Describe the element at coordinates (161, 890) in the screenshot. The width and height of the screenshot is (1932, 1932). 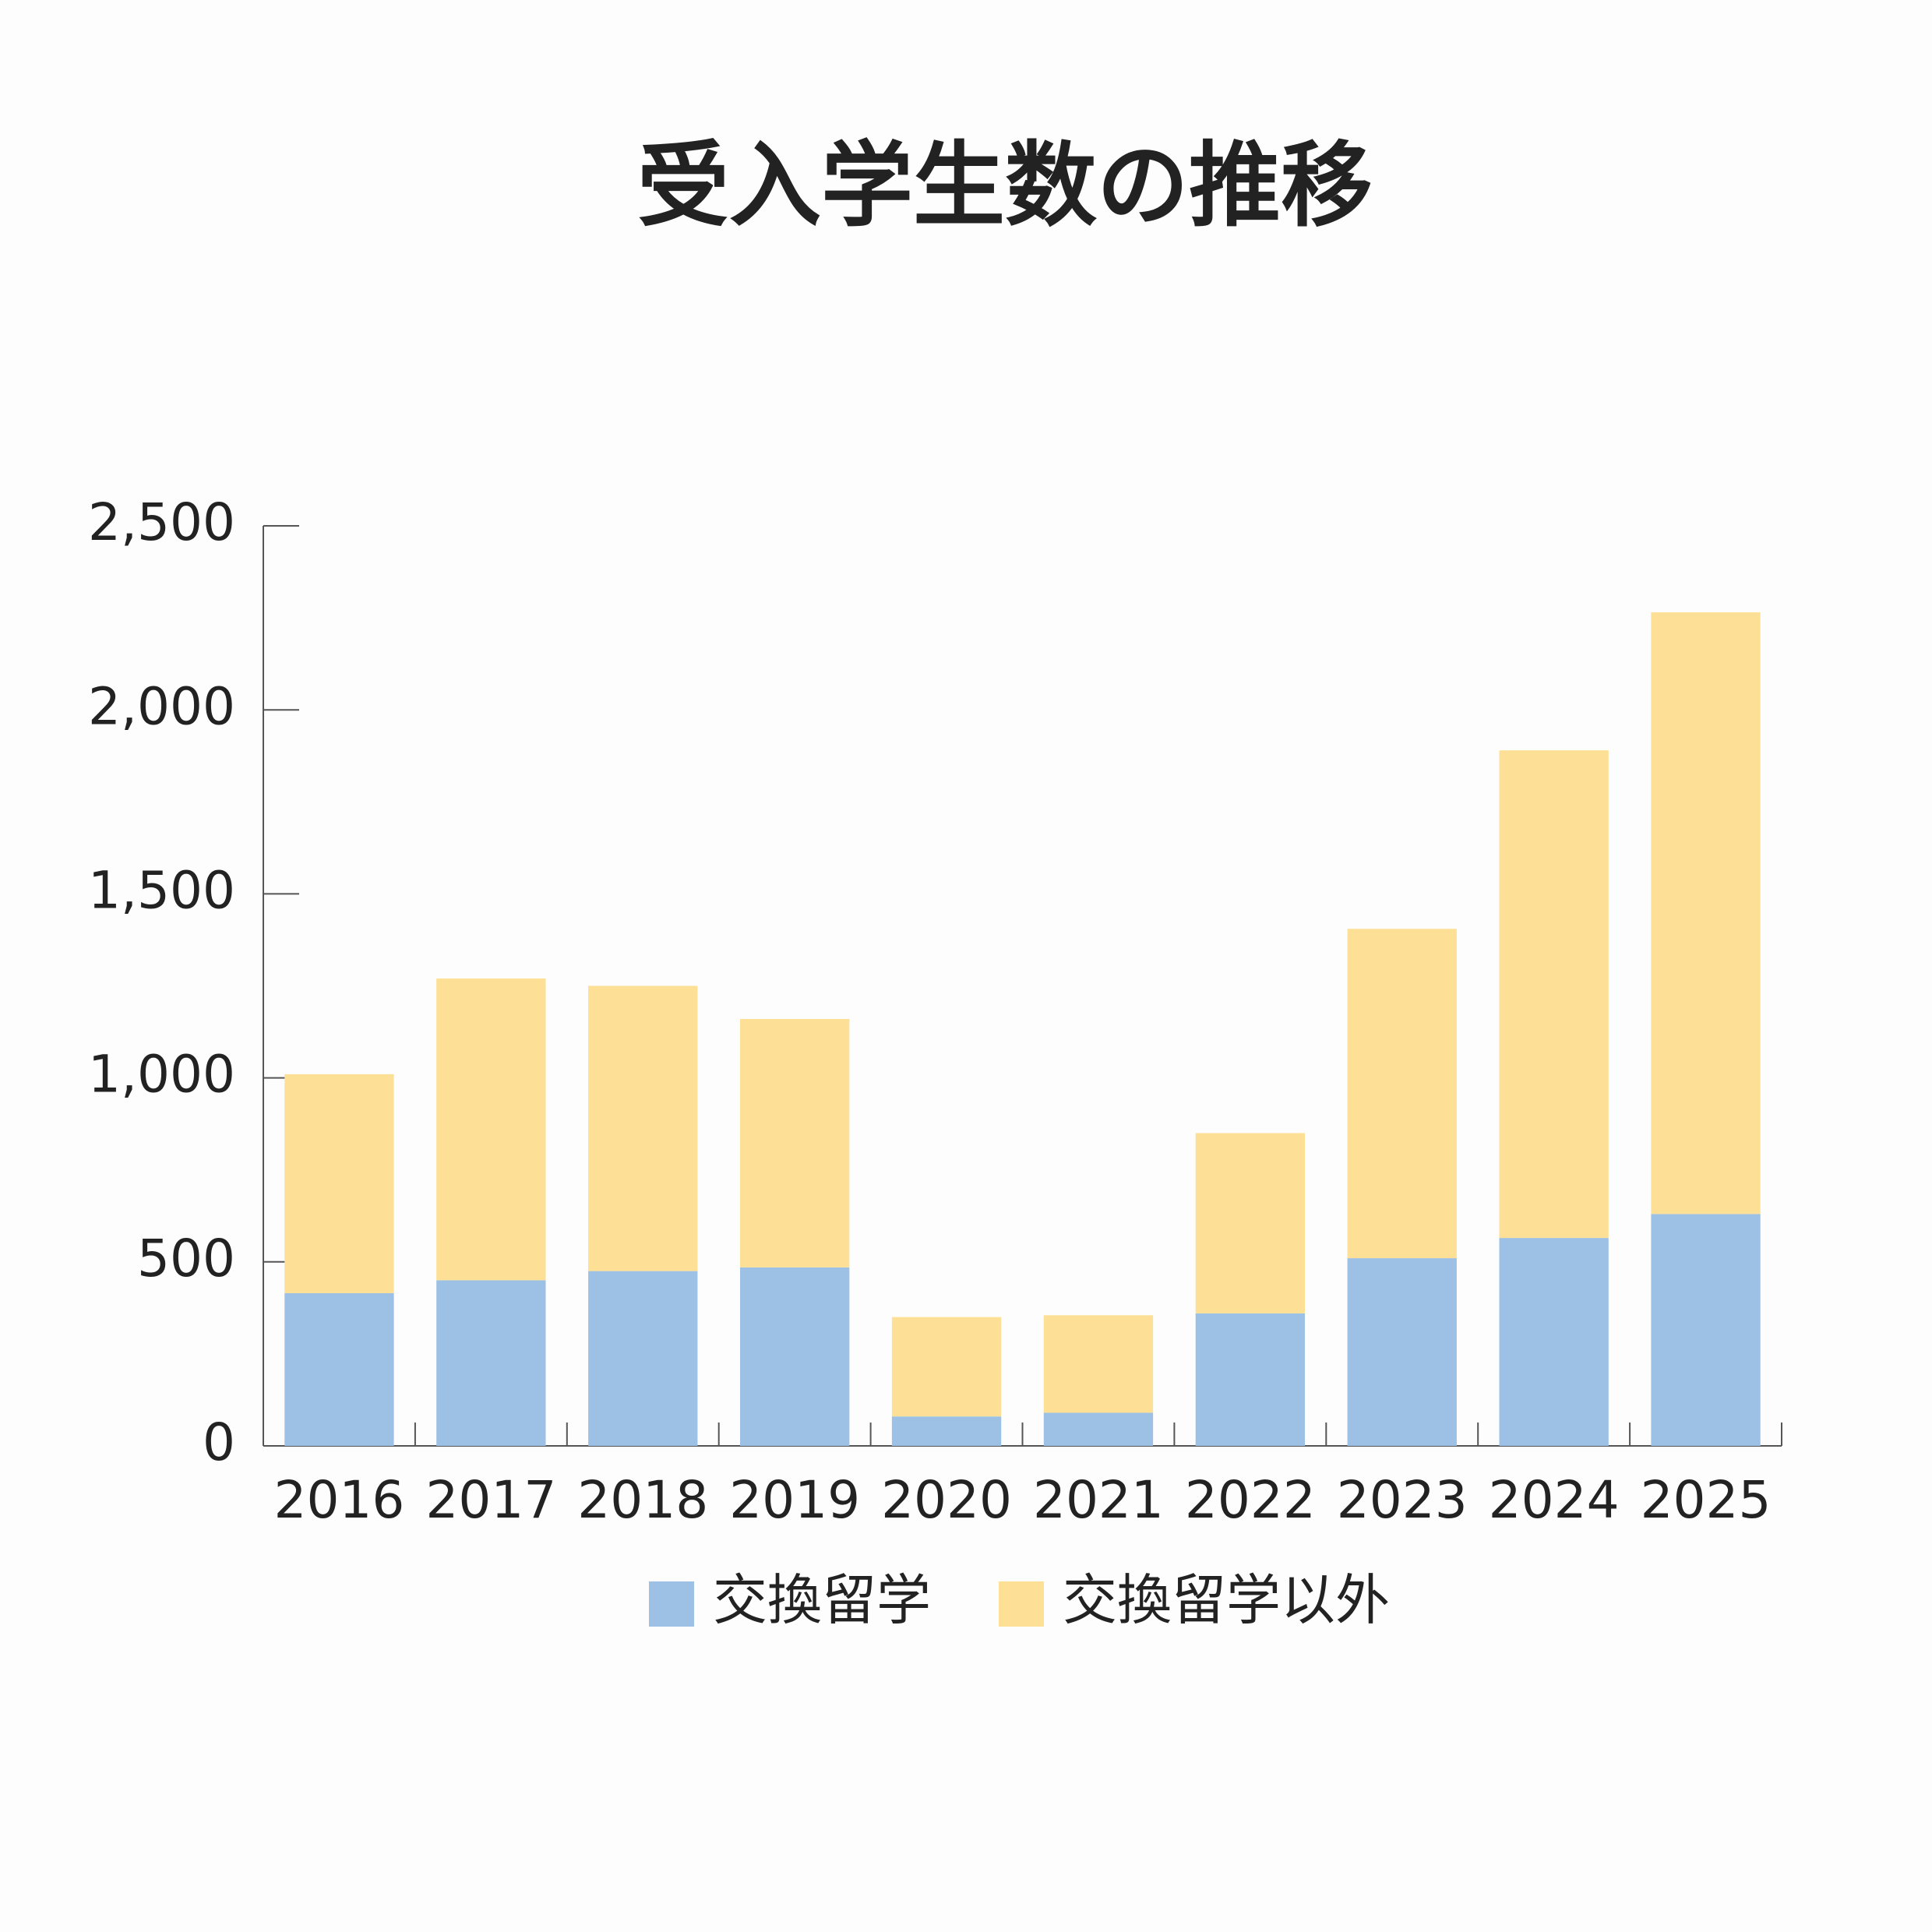
I see `y-tick-label: 1,500` at that location.